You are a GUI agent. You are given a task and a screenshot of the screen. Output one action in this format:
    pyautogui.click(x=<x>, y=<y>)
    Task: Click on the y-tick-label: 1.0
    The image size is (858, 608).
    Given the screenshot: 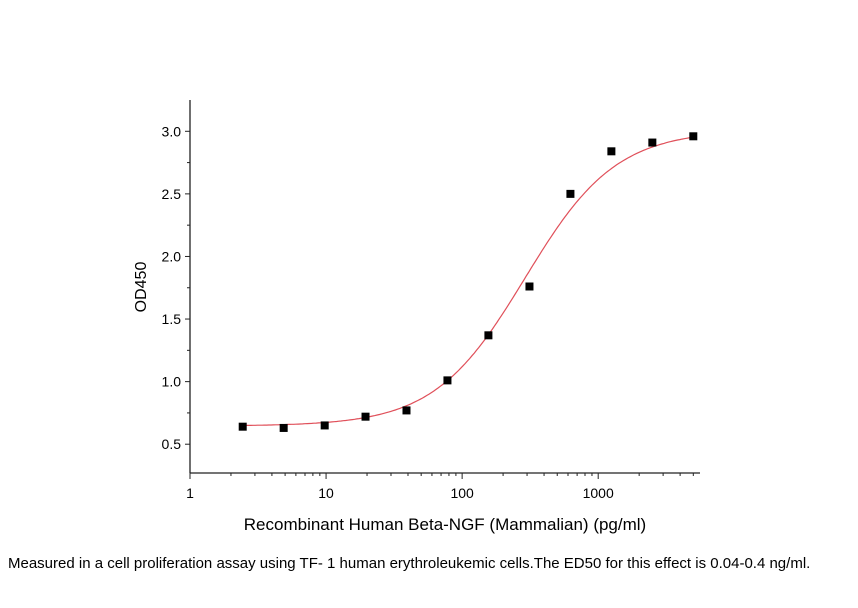 What is the action you would take?
    pyautogui.click(x=172, y=382)
    